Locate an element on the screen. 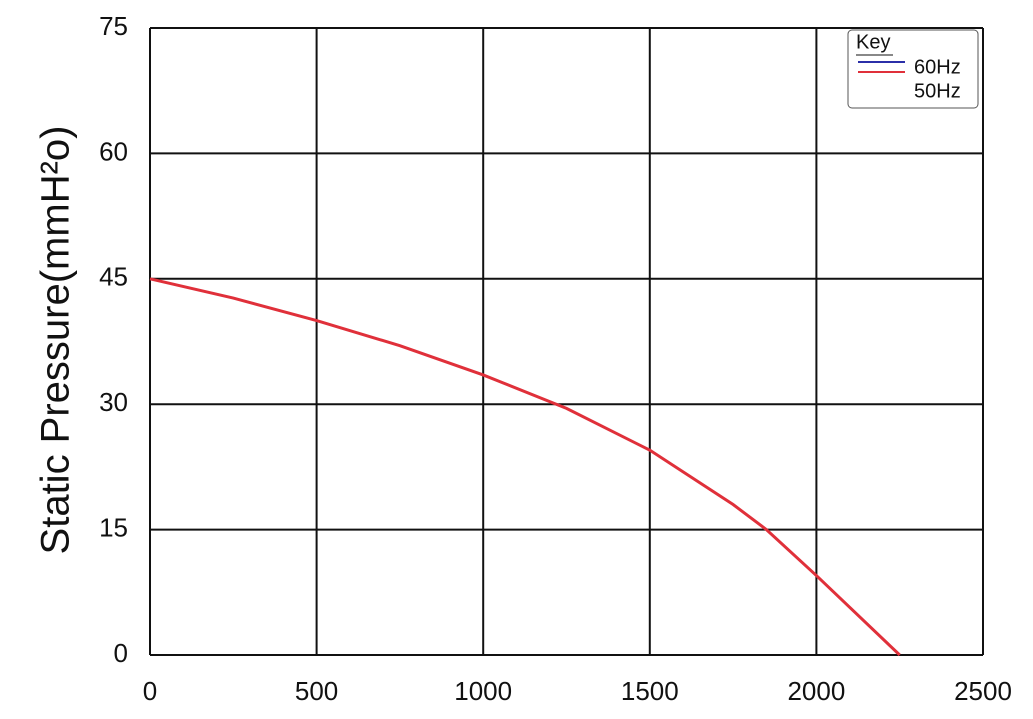 This screenshot has height=719, width=1033. x-tick-label: 2500 is located at coordinates (983, 691).